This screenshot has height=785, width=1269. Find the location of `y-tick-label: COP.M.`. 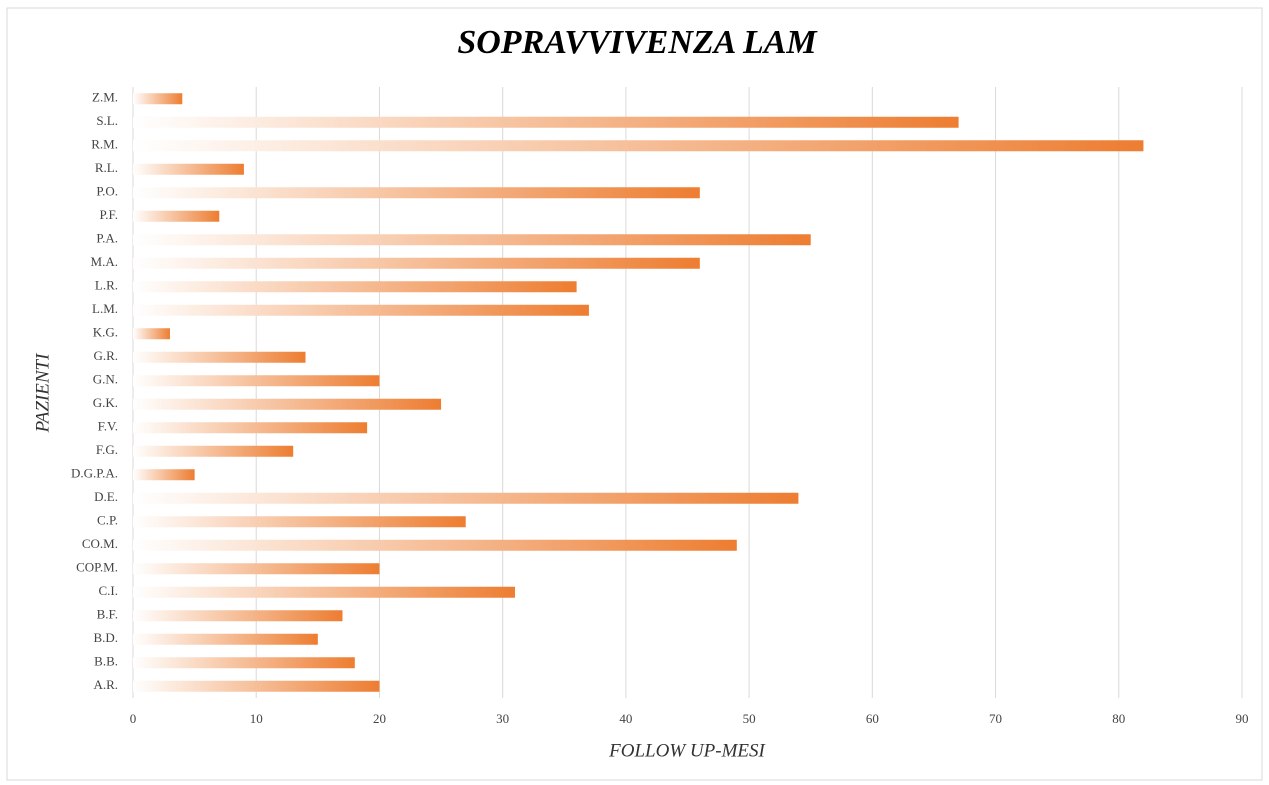

y-tick-label: COP.M. is located at coordinates (97, 567).